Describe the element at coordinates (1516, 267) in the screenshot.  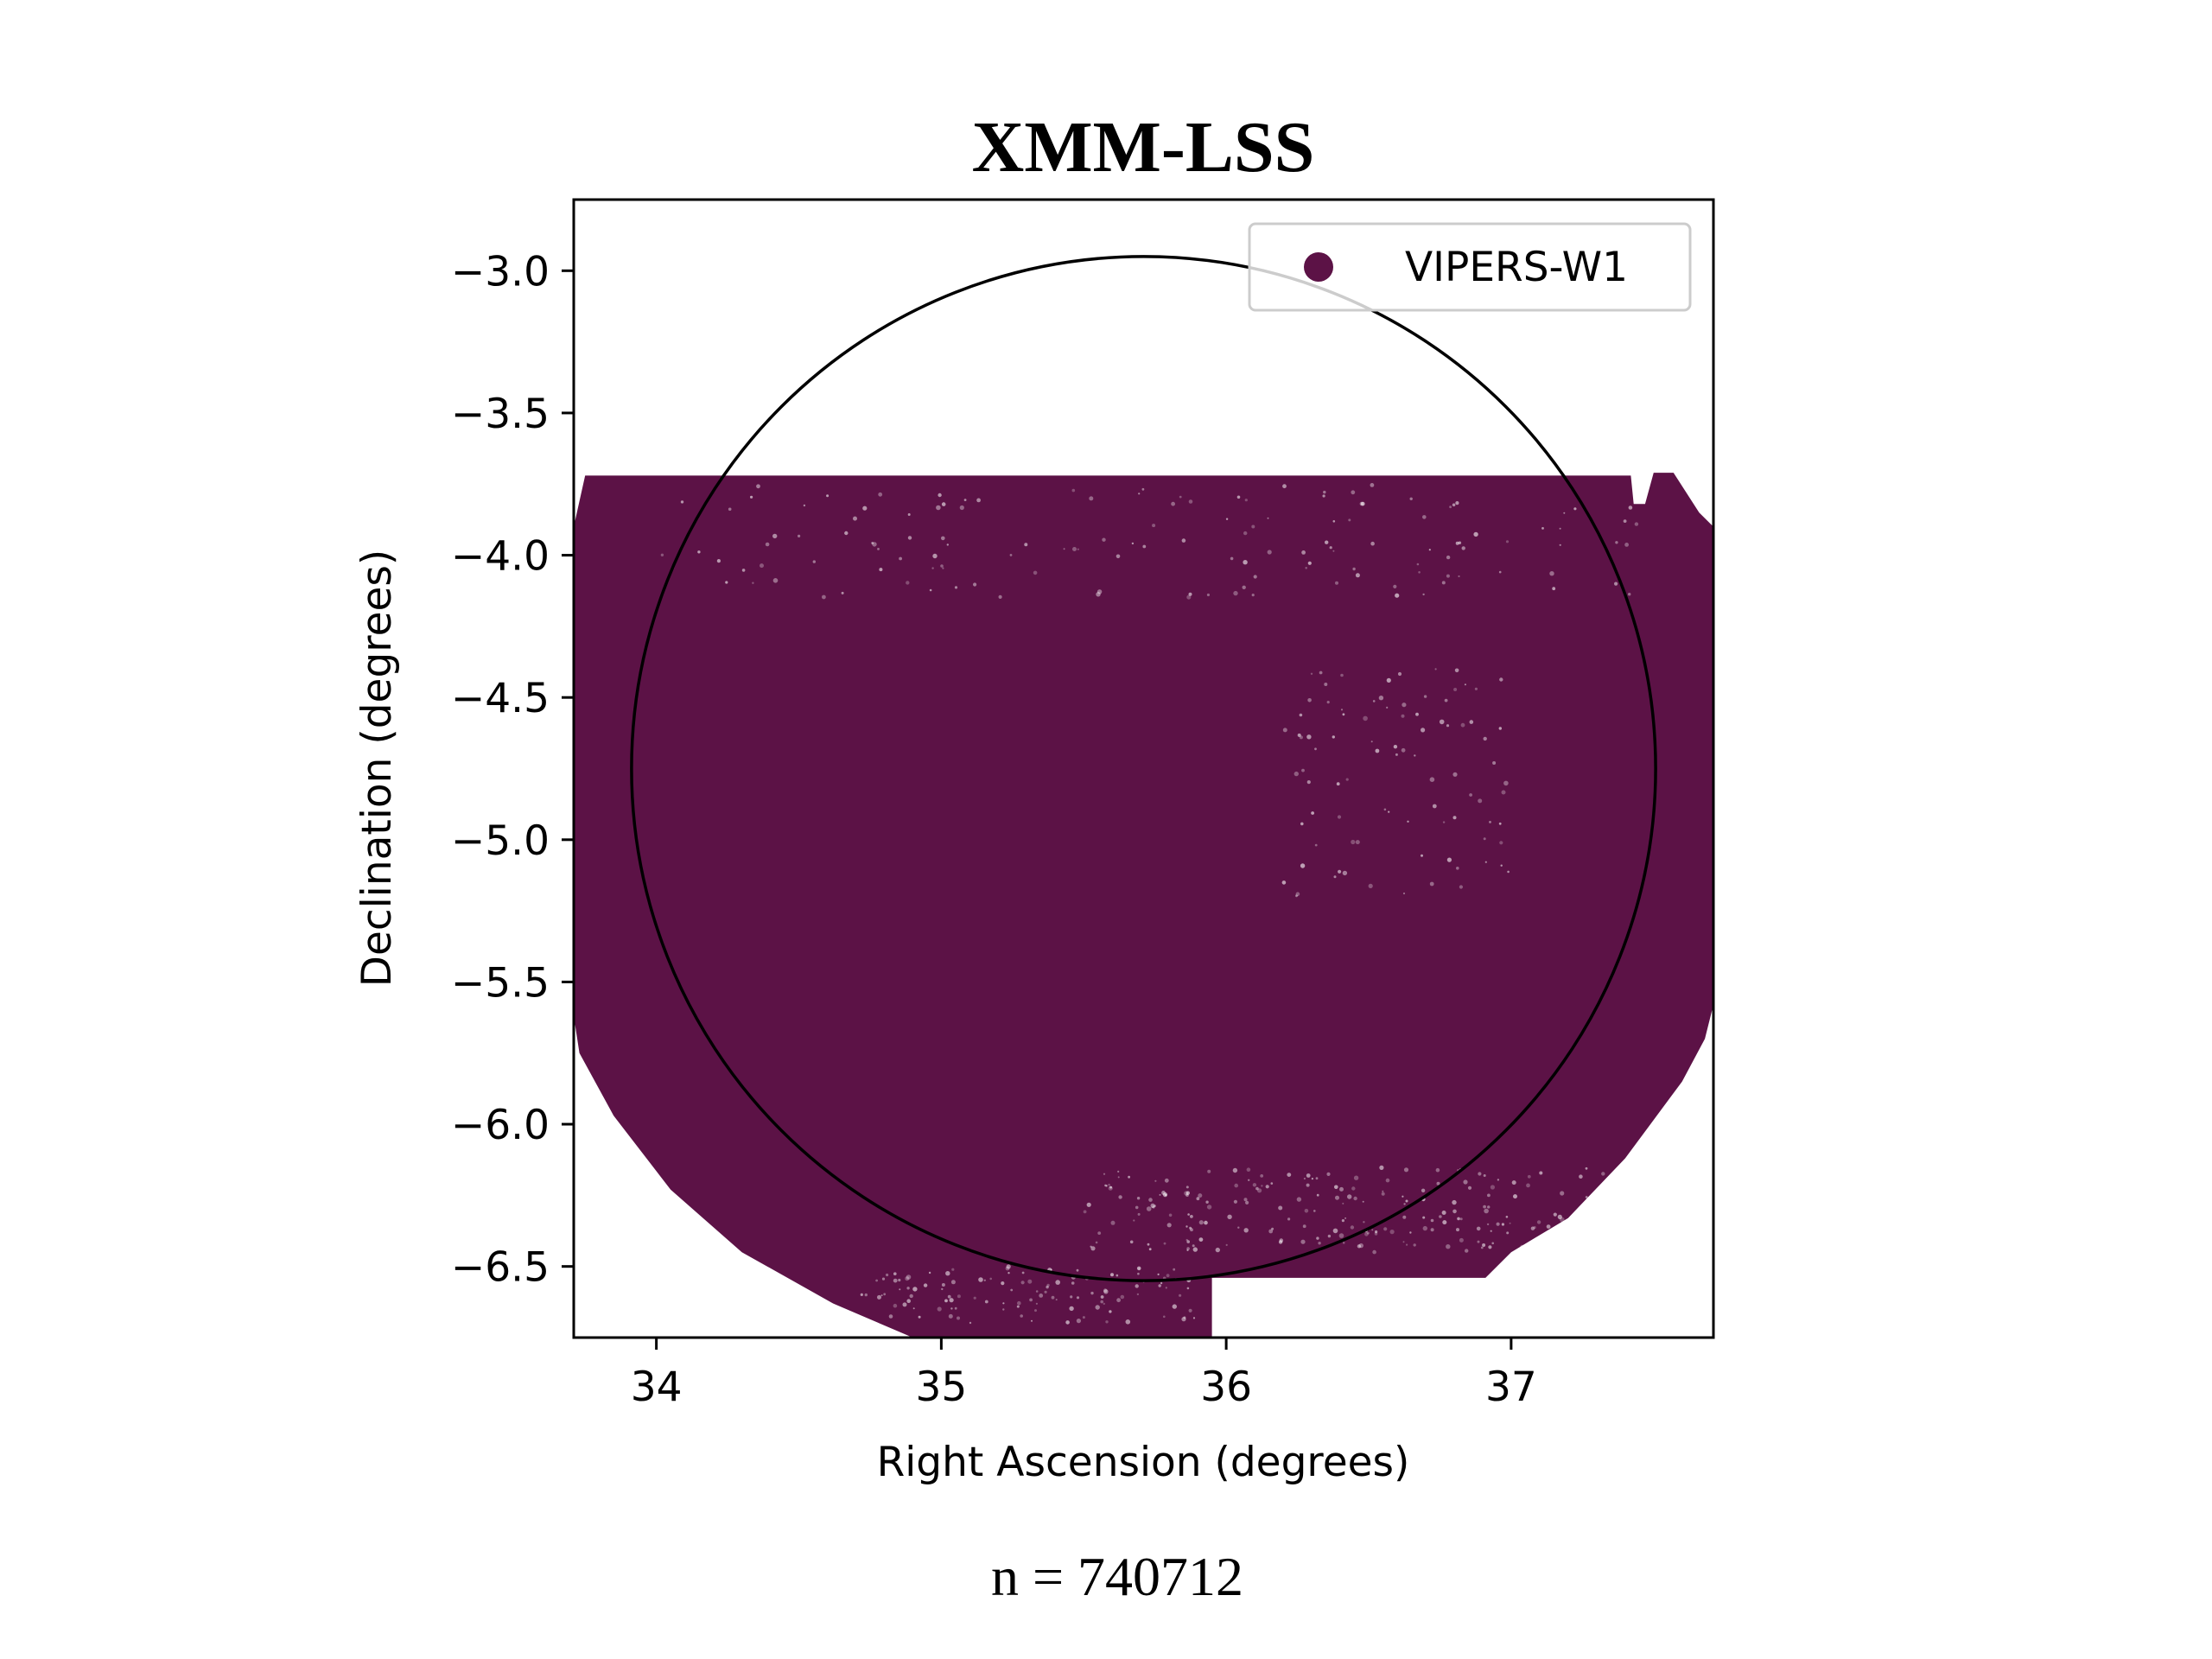
I see `legend-label: VIPERS-W1` at that location.